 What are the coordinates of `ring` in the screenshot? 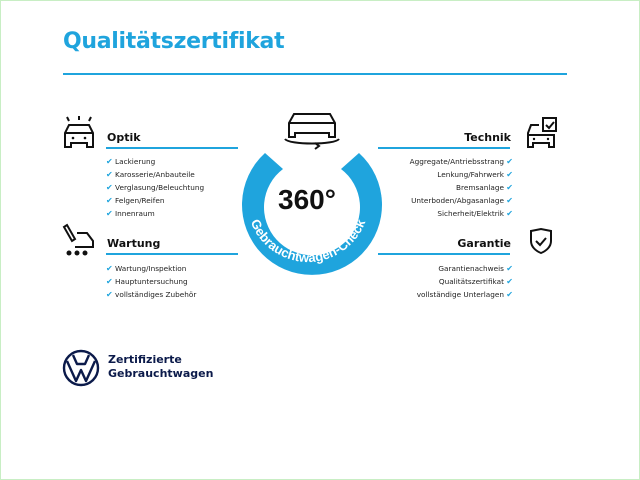 It's located at (312, 214).